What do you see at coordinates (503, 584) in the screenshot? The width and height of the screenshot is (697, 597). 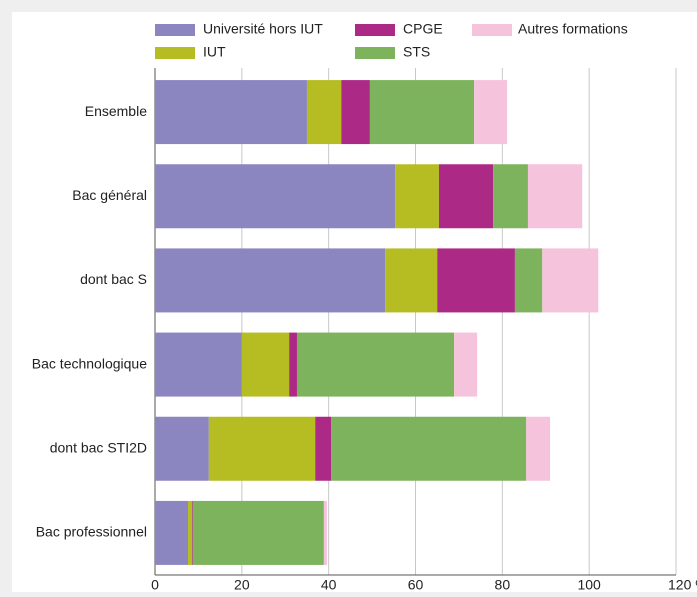 I see `x-tick-label: 80` at bounding box center [503, 584].